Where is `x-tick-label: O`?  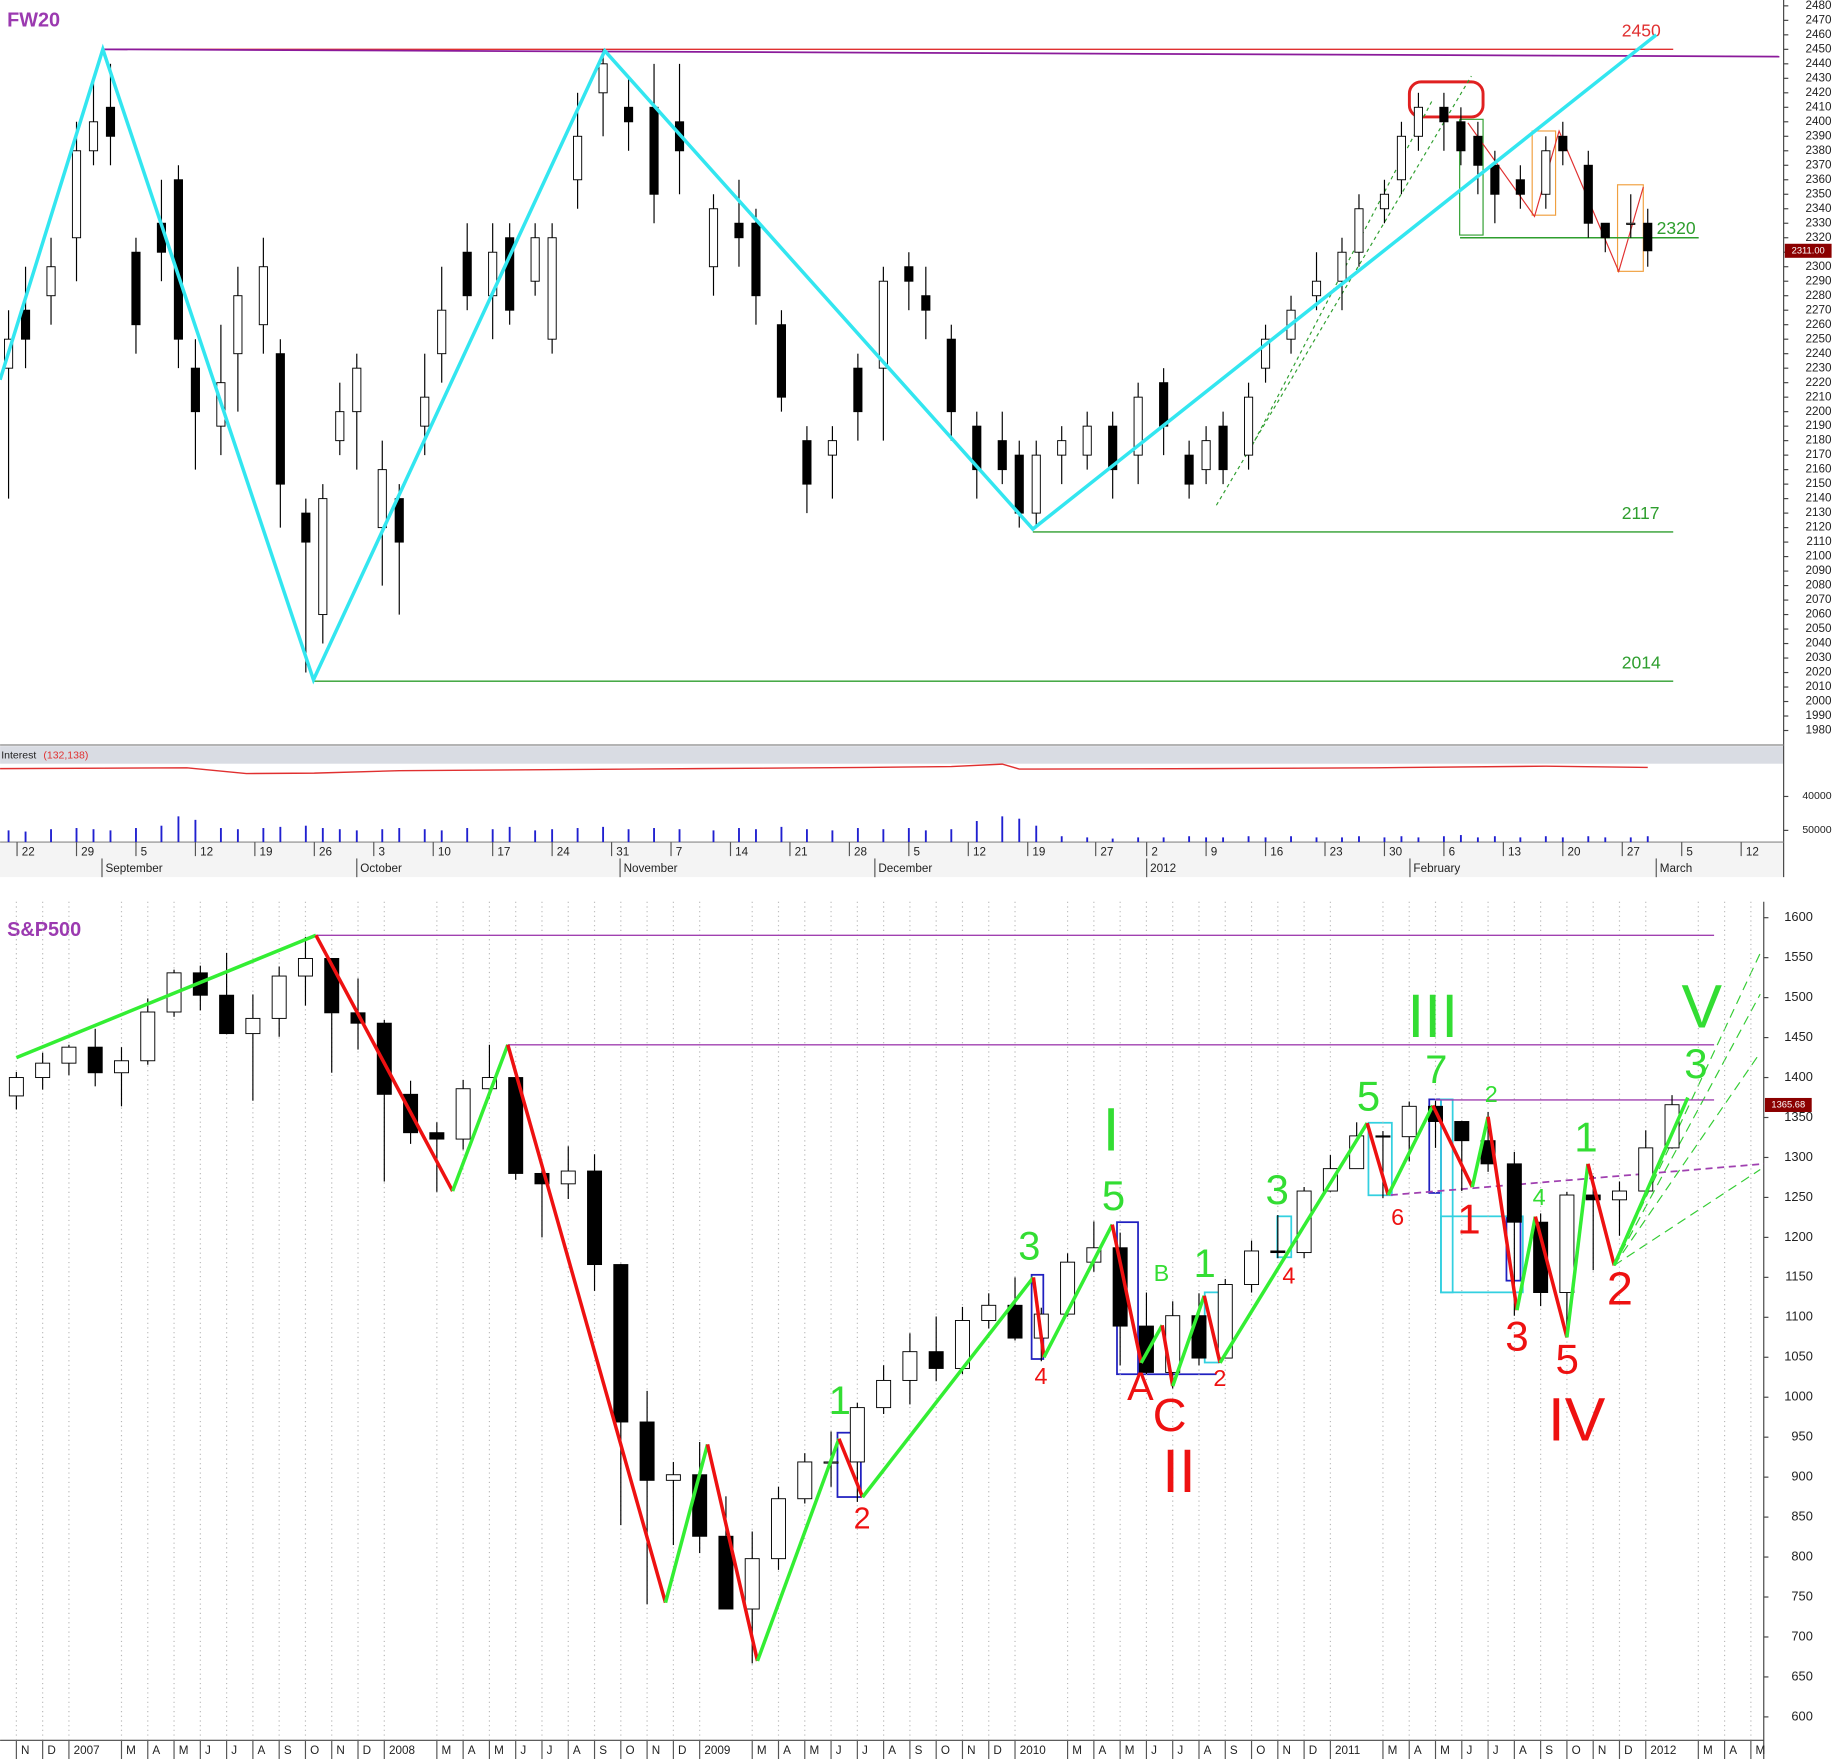
x-tick-label: O is located at coordinates (314, 1750).